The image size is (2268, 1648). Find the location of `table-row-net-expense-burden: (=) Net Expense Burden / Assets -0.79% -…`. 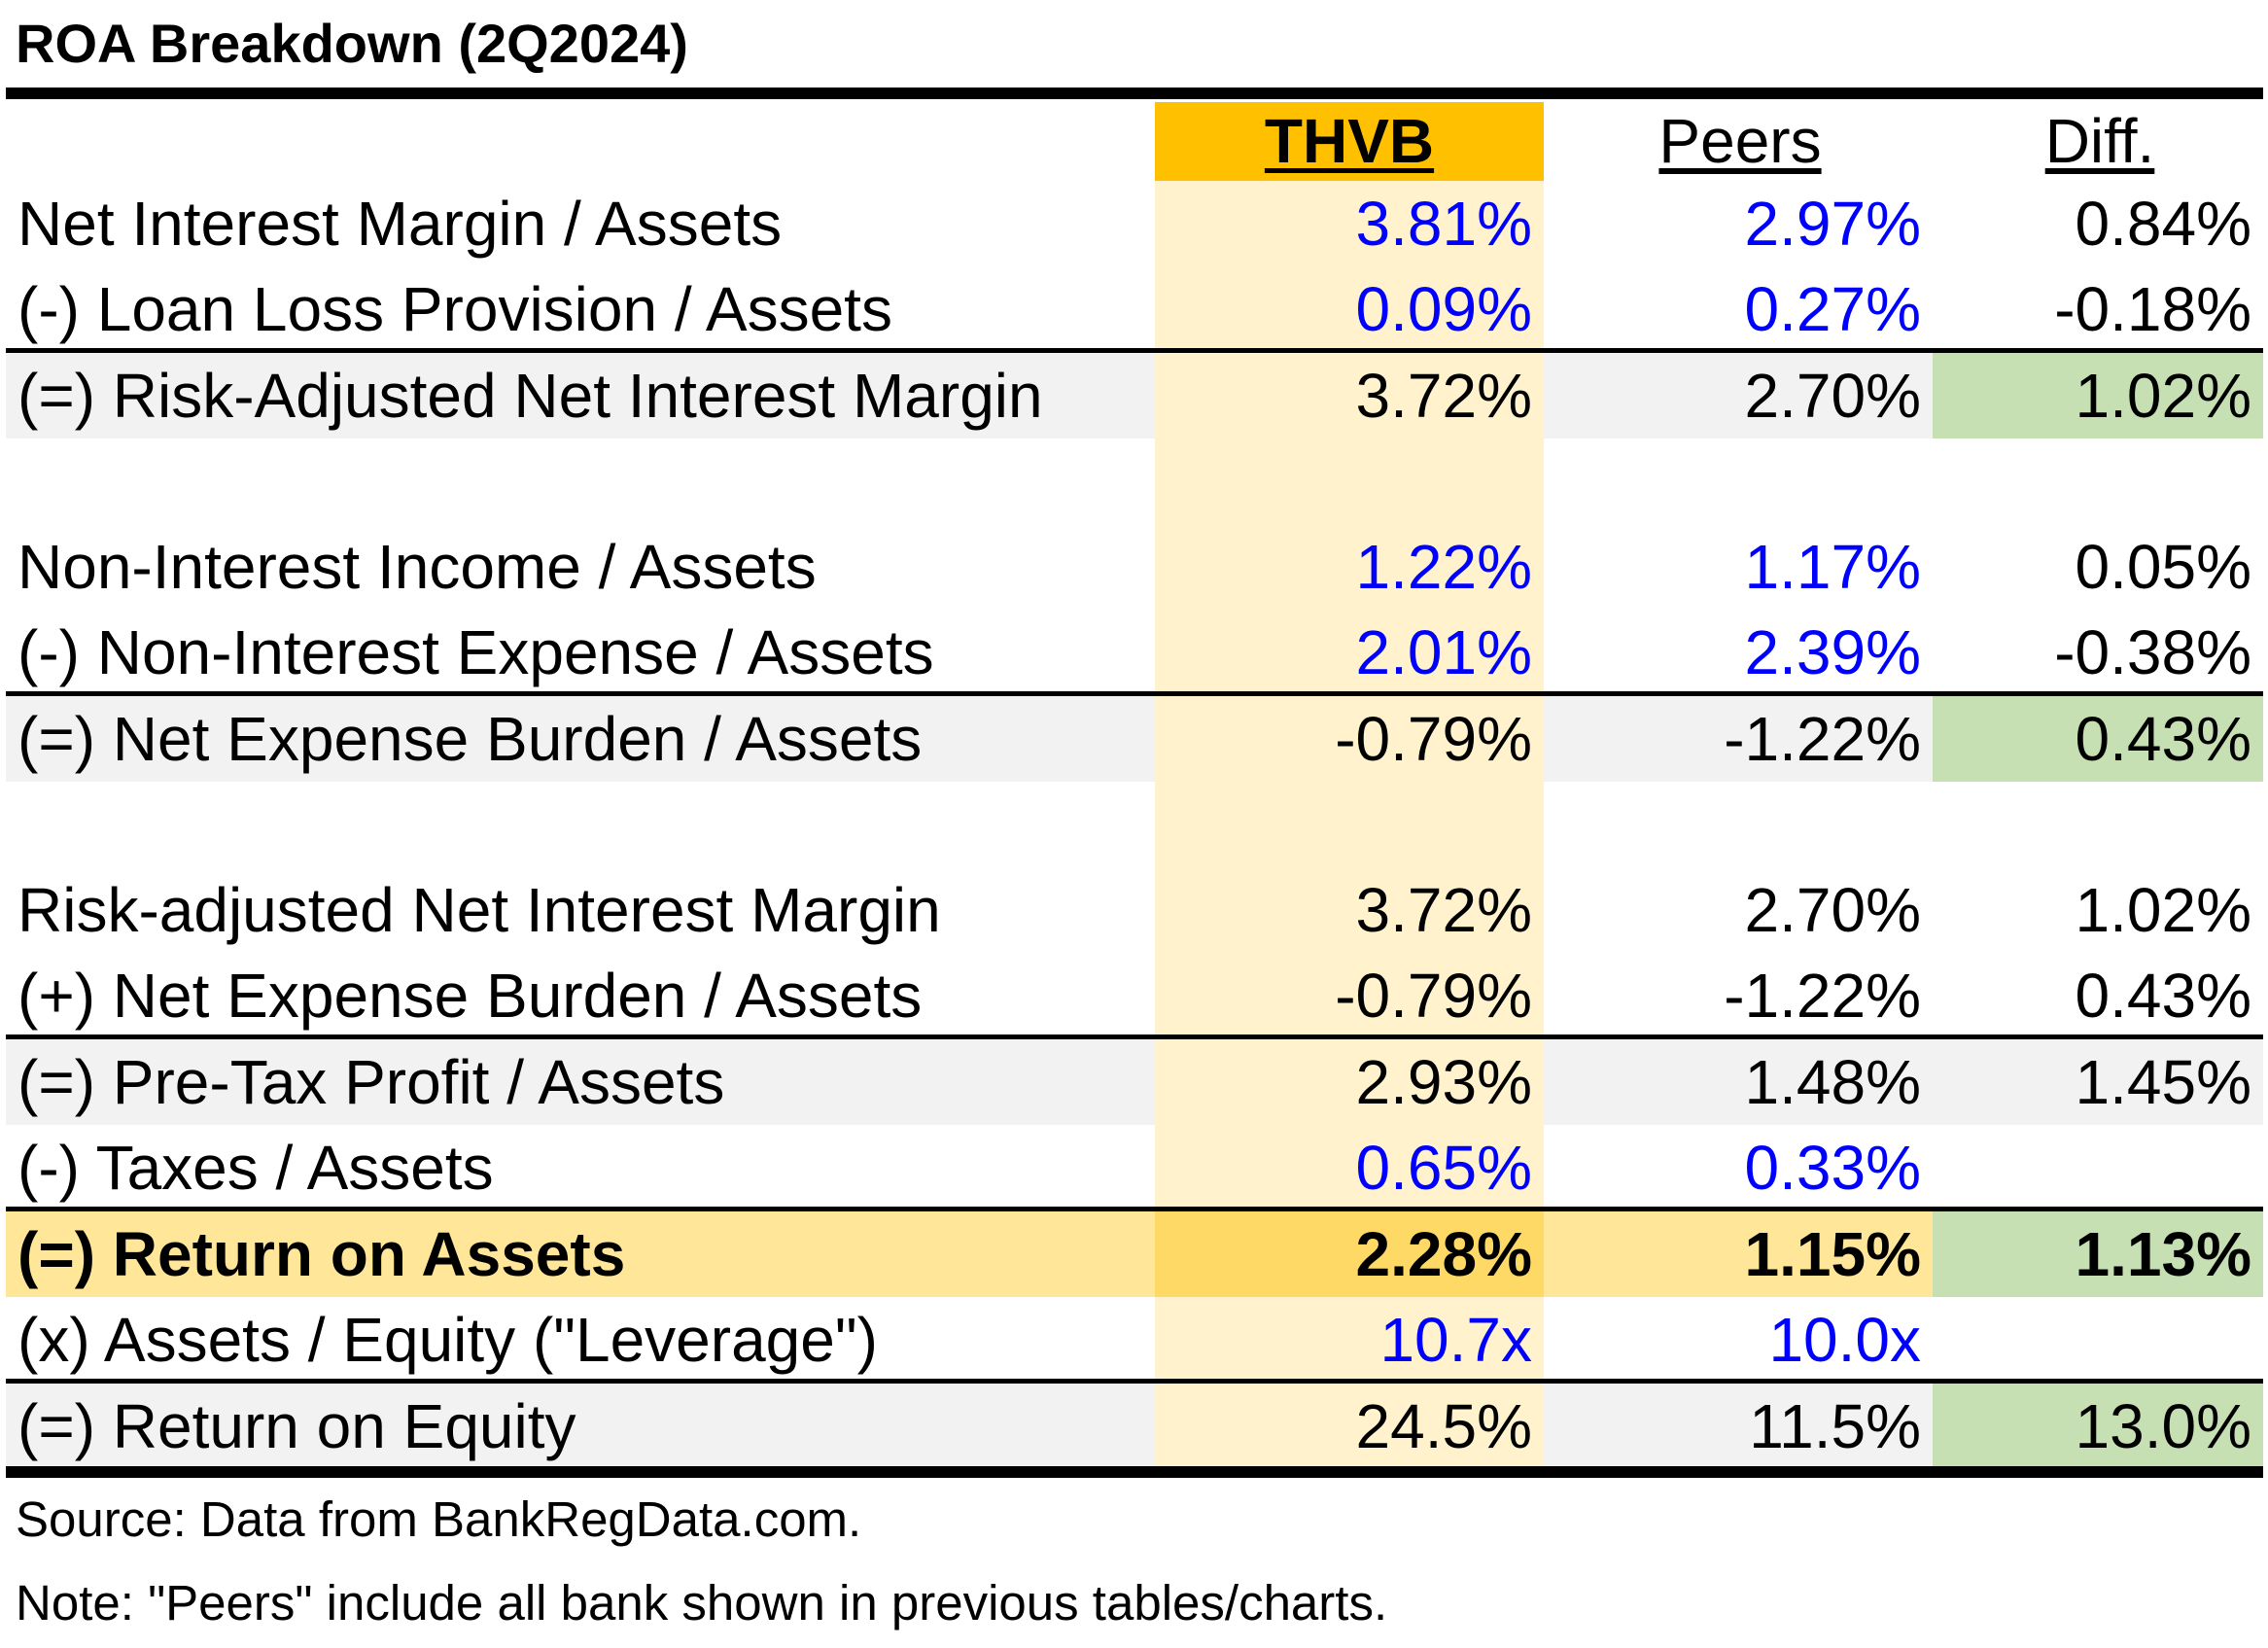

table-row-net-expense-burden: (=) Net Expense Burden / Assets -0.79% -… is located at coordinates (1134, 739).